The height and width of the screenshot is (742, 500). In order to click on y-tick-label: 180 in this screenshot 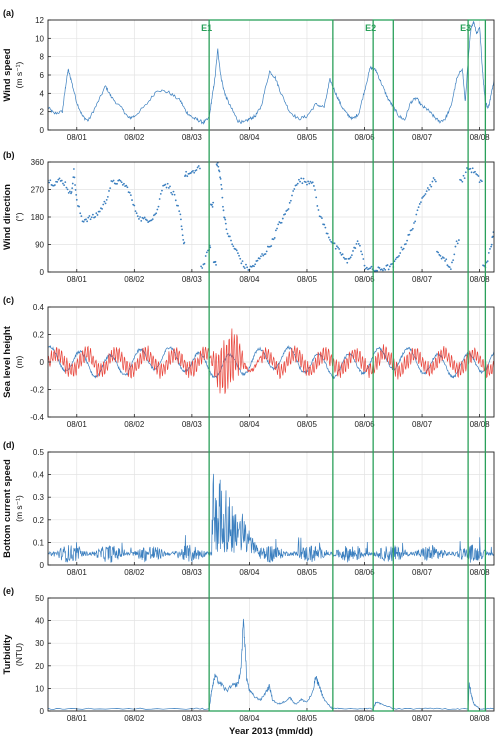, I will do `click(38, 217)`.